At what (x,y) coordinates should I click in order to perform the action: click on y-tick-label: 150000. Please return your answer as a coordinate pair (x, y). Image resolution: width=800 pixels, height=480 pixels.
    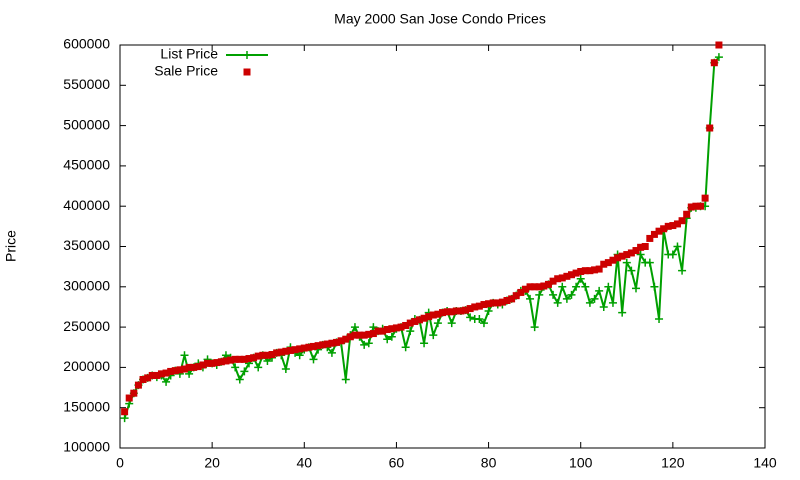
    Looking at the image, I should click on (86, 406).